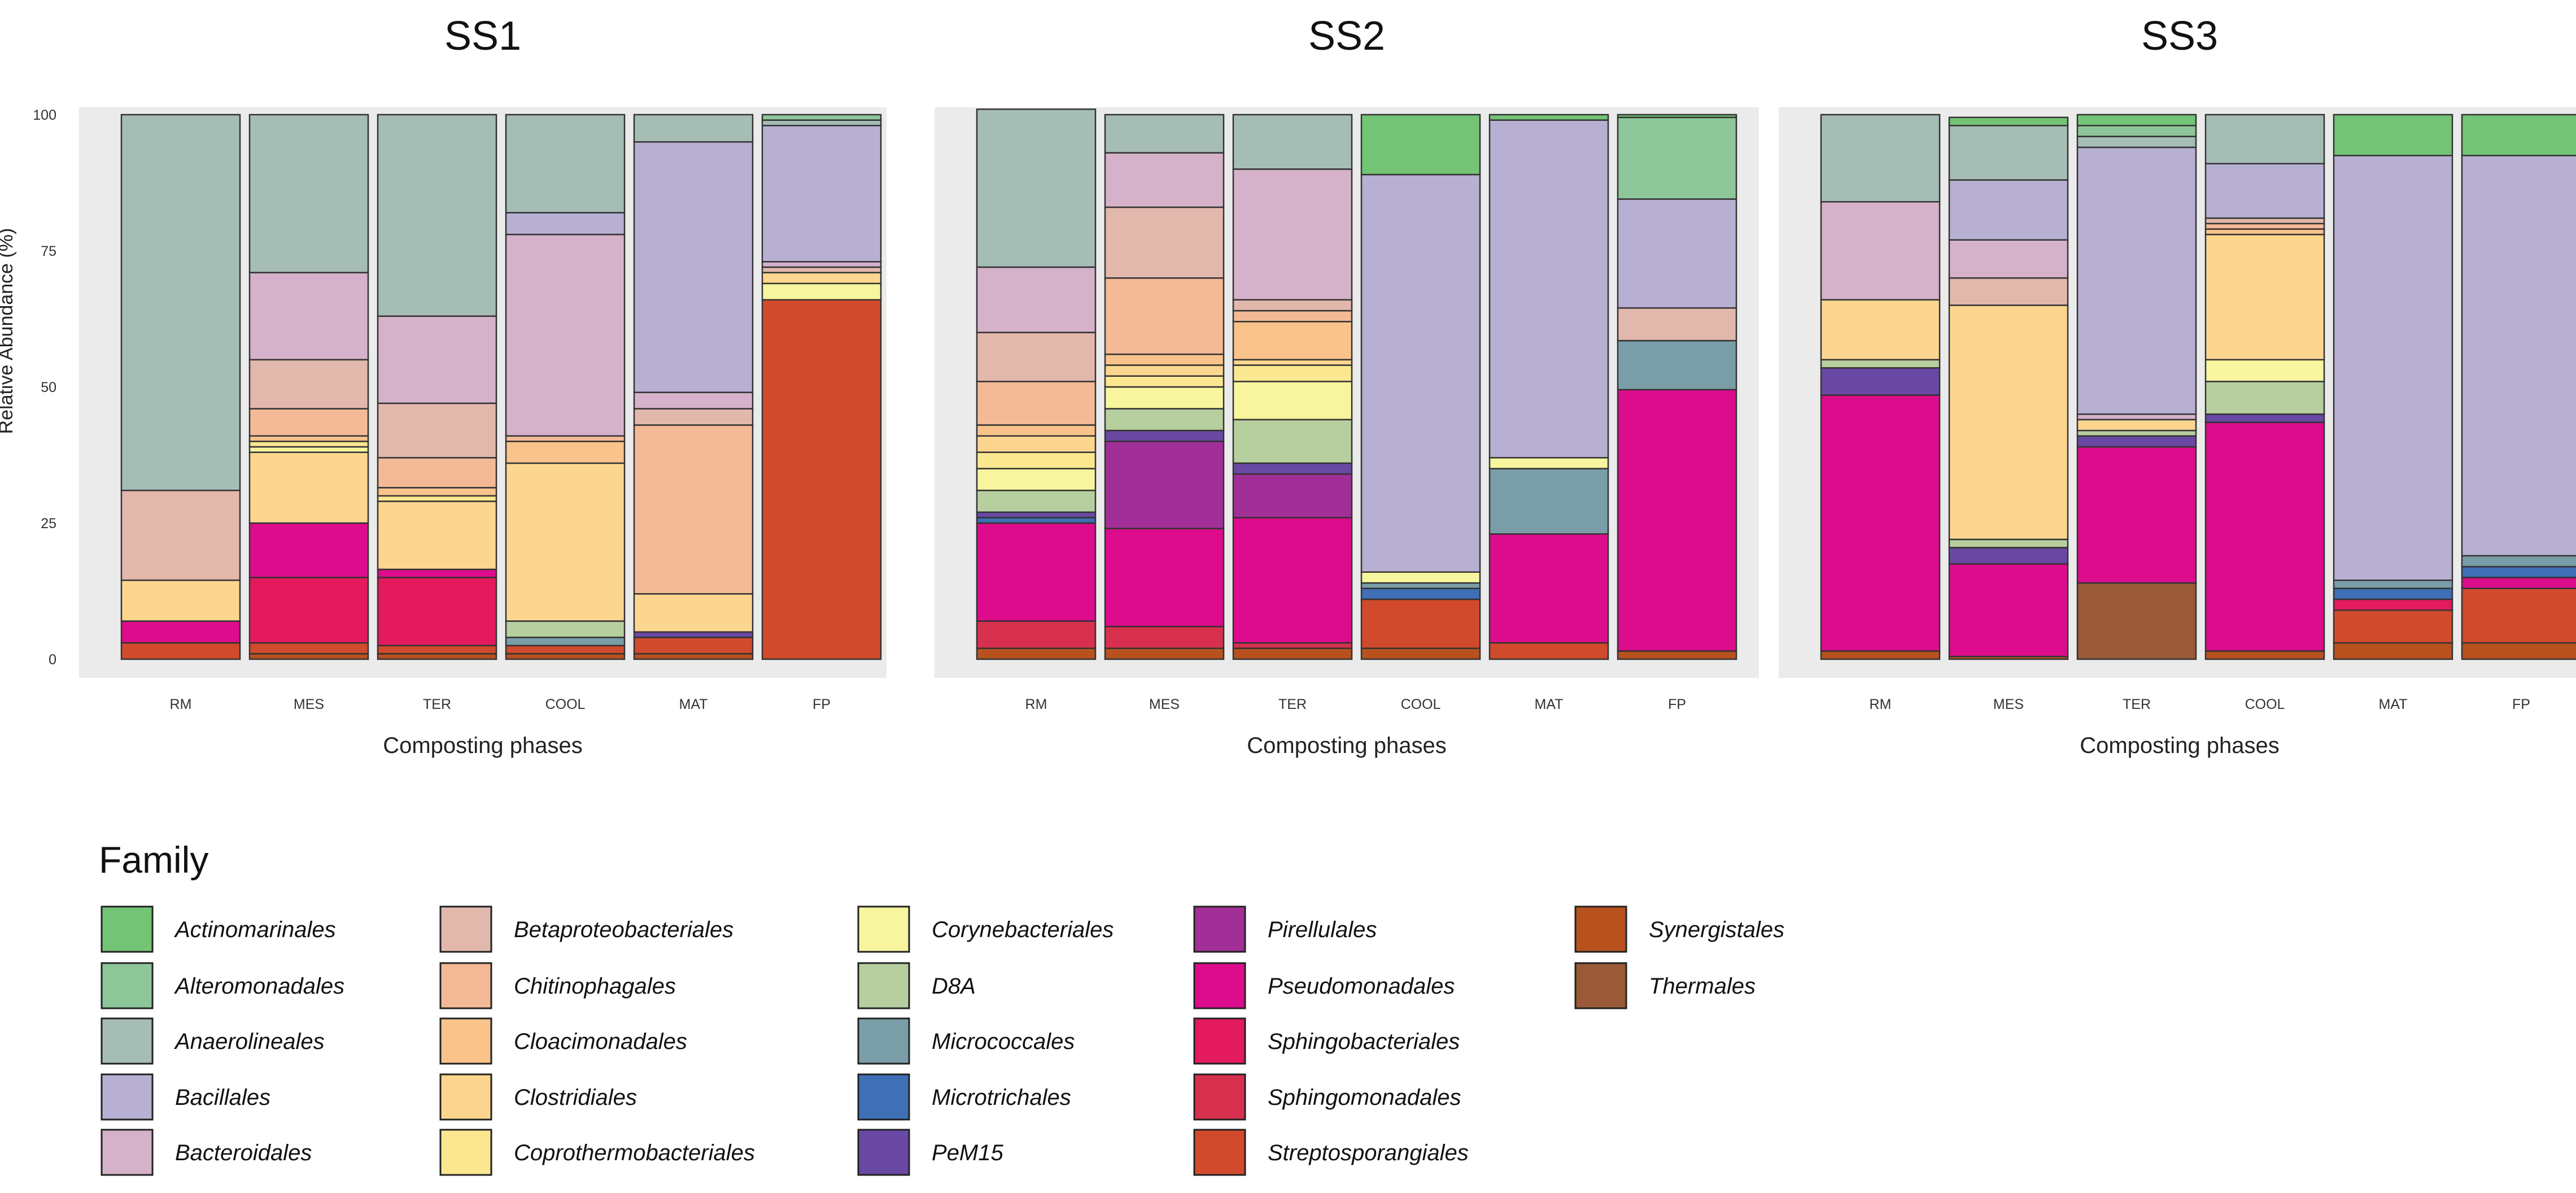  I want to click on bar-ss1-ter, so click(437, 387).